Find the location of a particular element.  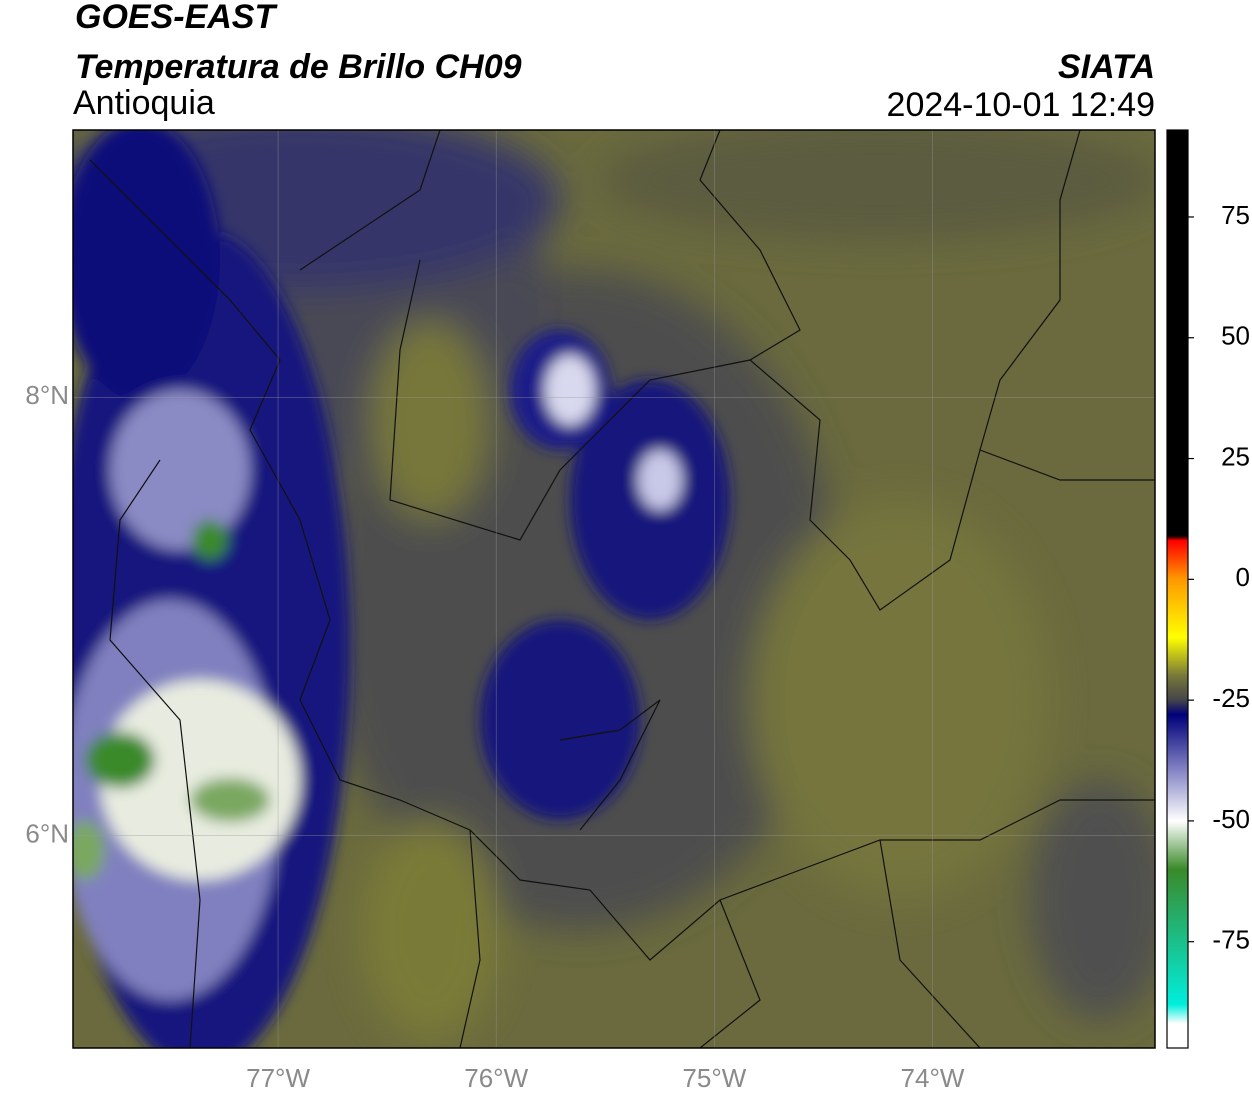

colorbar-tick-label: 50 is located at coordinates (1235, 336).